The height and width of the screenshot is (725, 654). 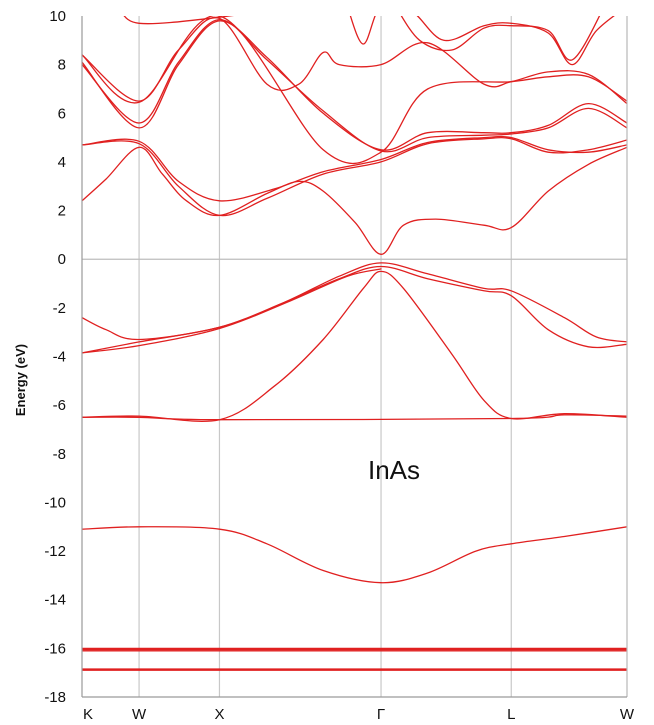 What do you see at coordinates (55, 600) in the screenshot?
I see `y-tick-label: -14` at bounding box center [55, 600].